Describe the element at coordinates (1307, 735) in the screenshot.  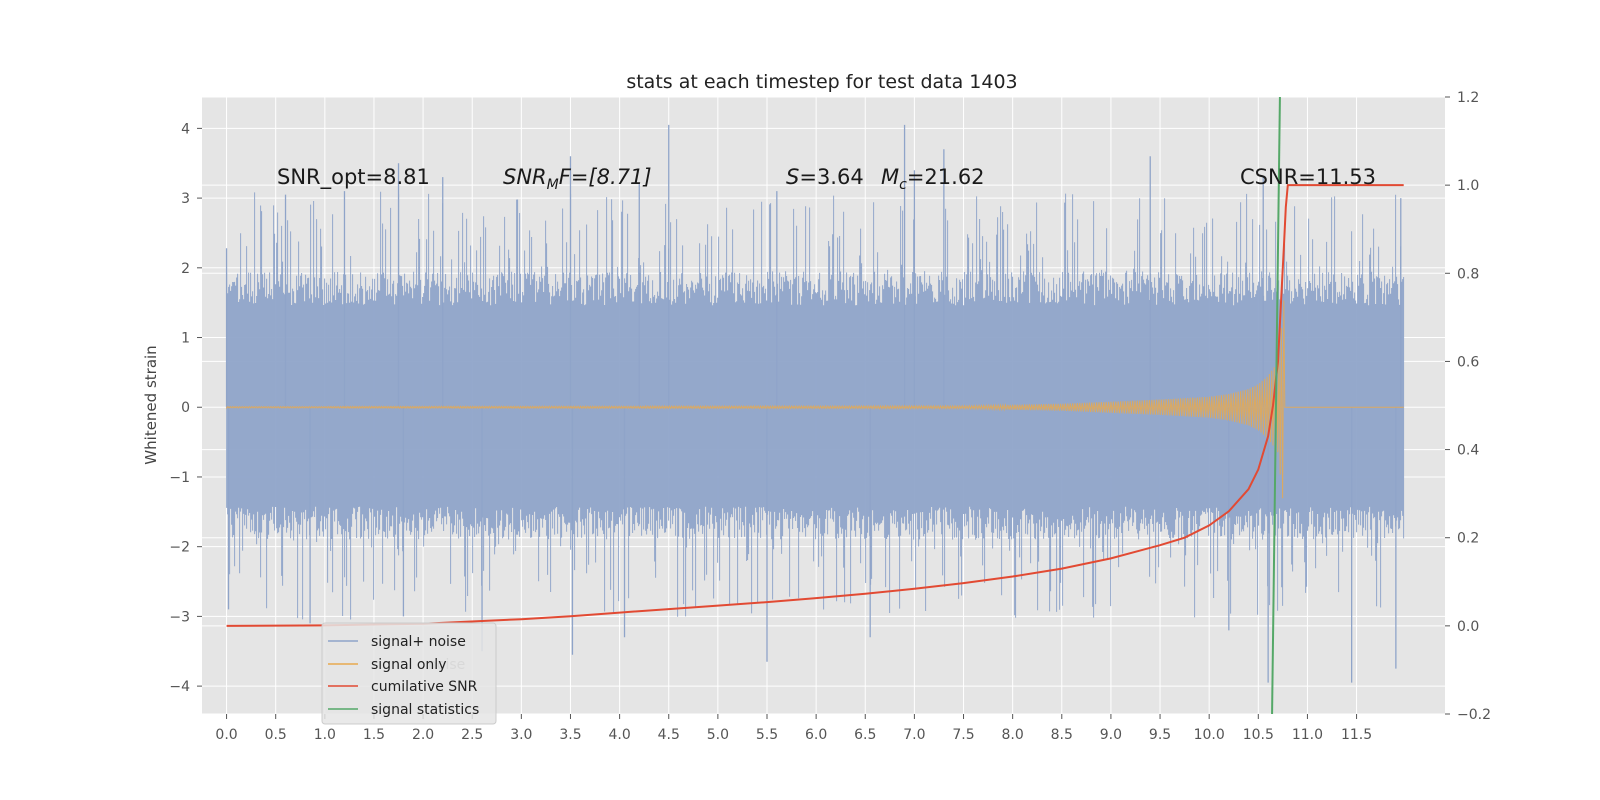
I see `x-tick-label: 11.0` at that location.